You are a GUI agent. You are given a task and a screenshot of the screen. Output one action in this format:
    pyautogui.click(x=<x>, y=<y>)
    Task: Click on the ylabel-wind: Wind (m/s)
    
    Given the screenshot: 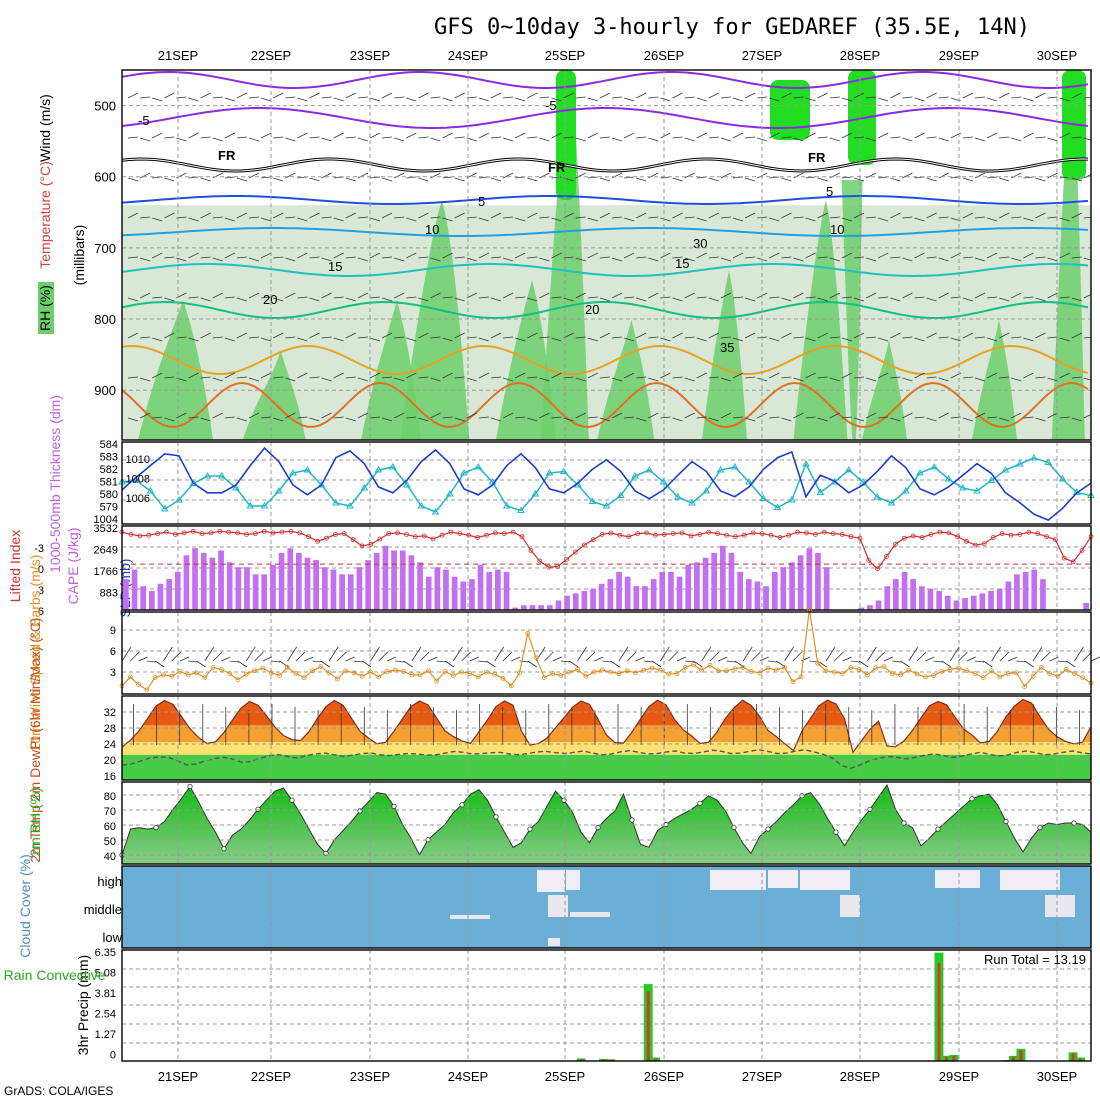 What is the action you would take?
    pyautogui.click(x=45, y=128)
    